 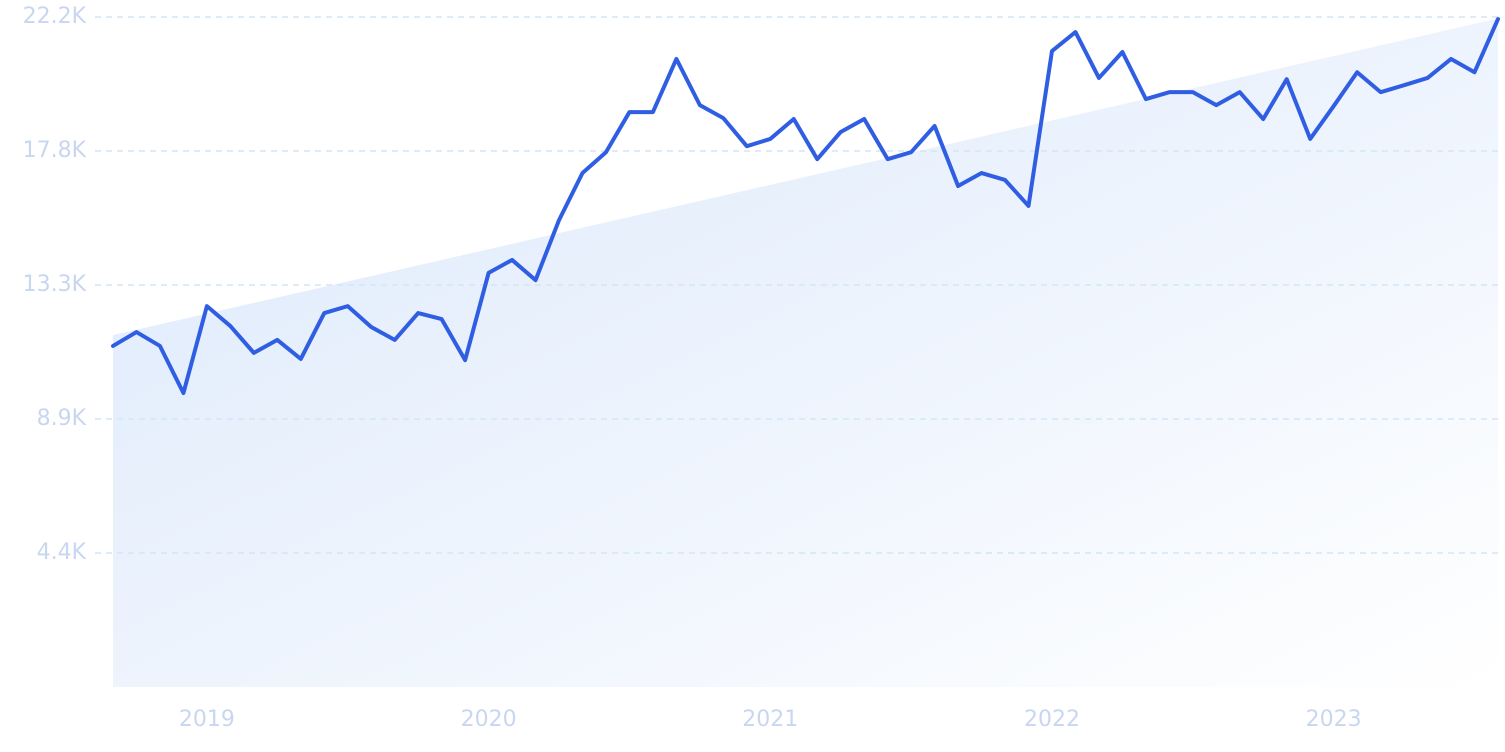 I want to click on y-tick-label: 13.3K, so click(x=55, y=284).